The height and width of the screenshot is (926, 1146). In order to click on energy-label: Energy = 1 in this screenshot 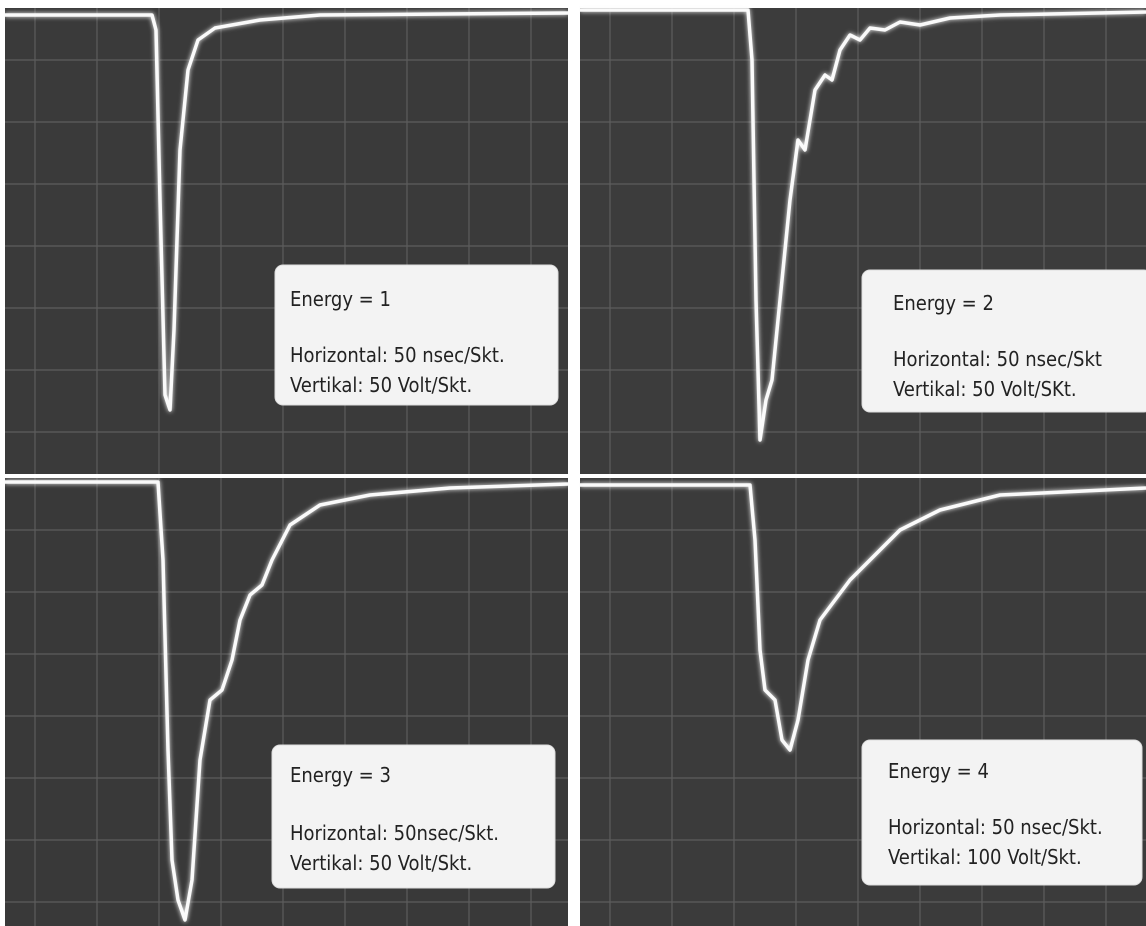, I will do `click(340, 299)`.